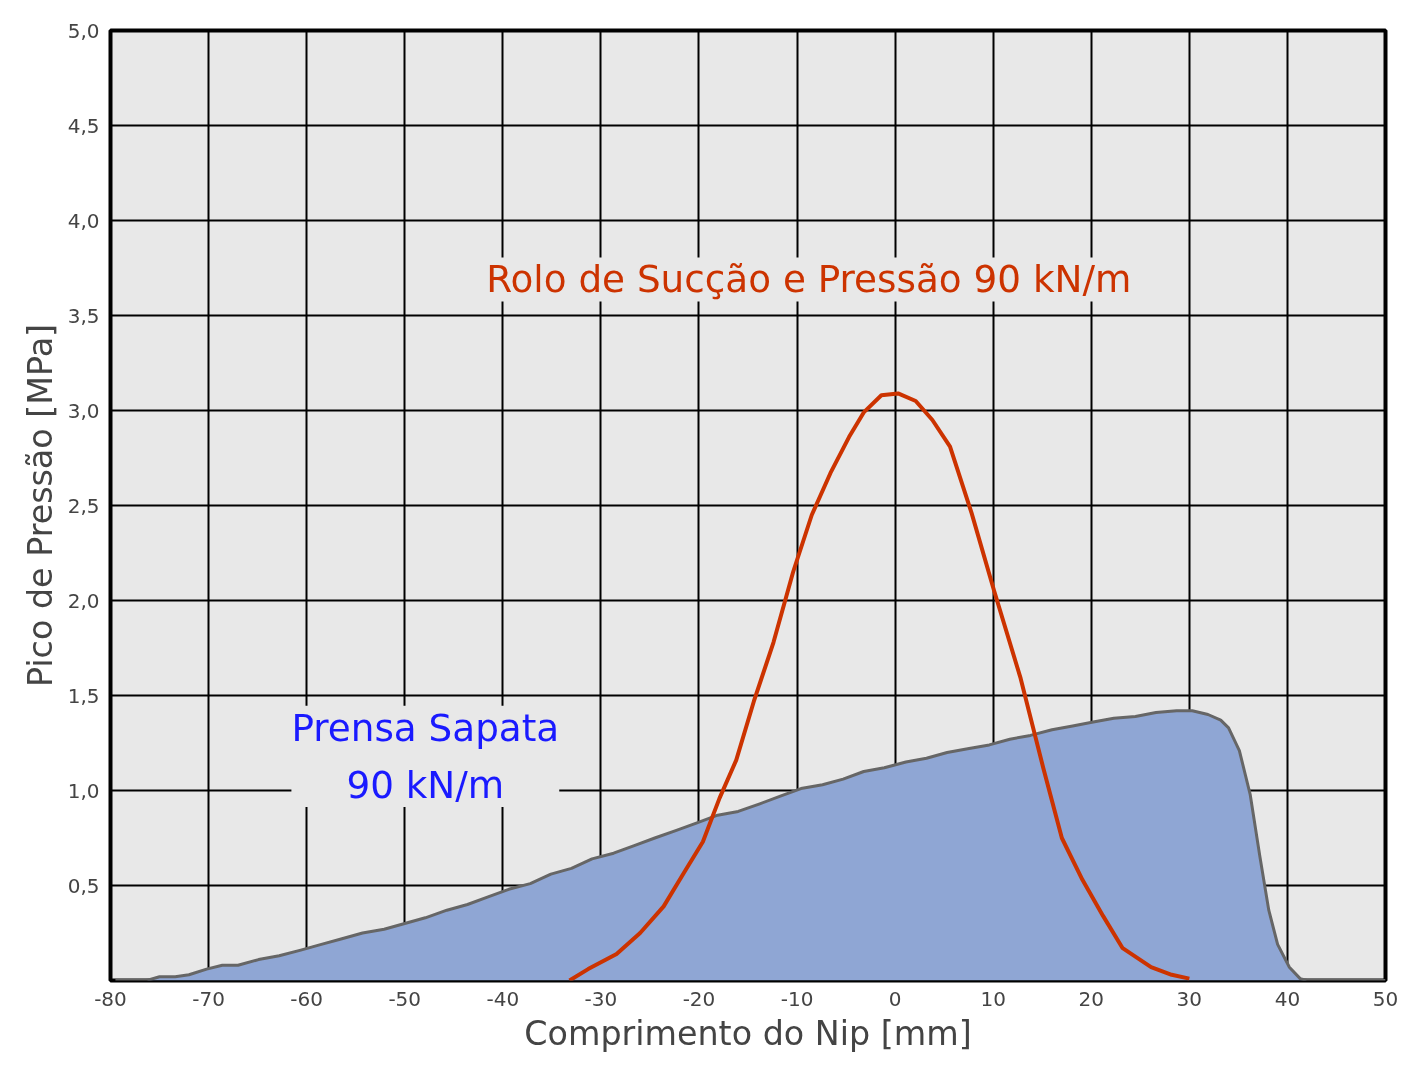  What do you see at coordinates (993, 998) in the screenshot?
I see `x-tick-label: 10` at bounding box center [993, 998].